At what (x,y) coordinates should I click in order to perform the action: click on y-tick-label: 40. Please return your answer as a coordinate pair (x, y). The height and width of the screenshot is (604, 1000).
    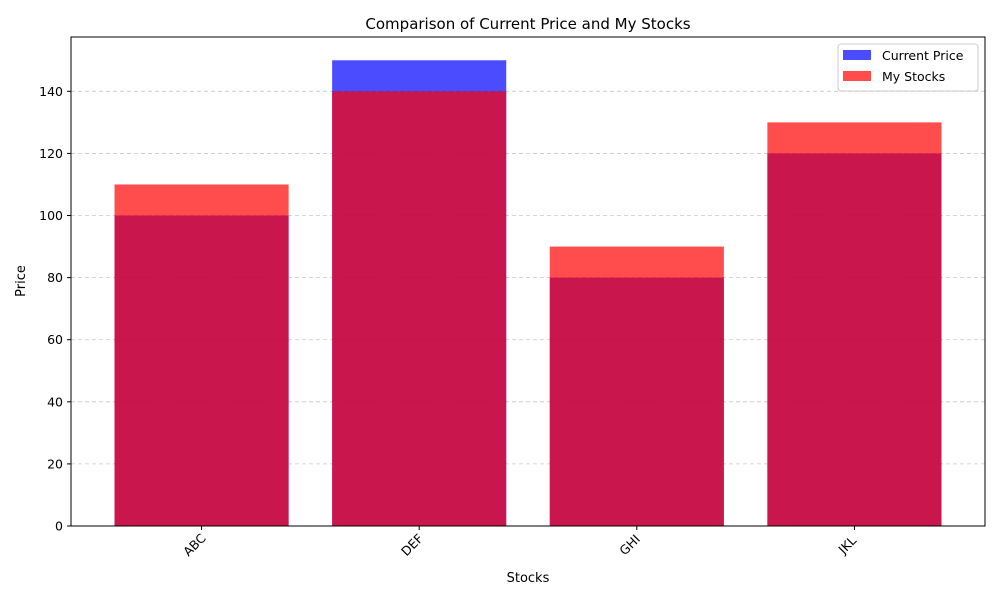
    Looking at the image, I should click on (55, 401).